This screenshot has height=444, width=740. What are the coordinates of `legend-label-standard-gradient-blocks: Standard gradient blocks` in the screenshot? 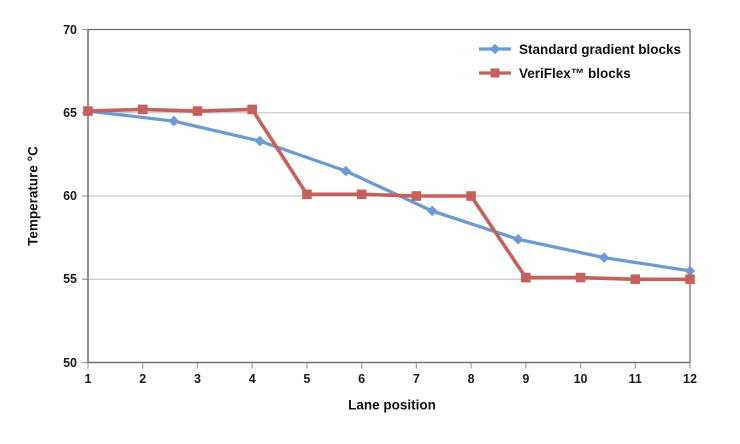 It's located at (600, 49).